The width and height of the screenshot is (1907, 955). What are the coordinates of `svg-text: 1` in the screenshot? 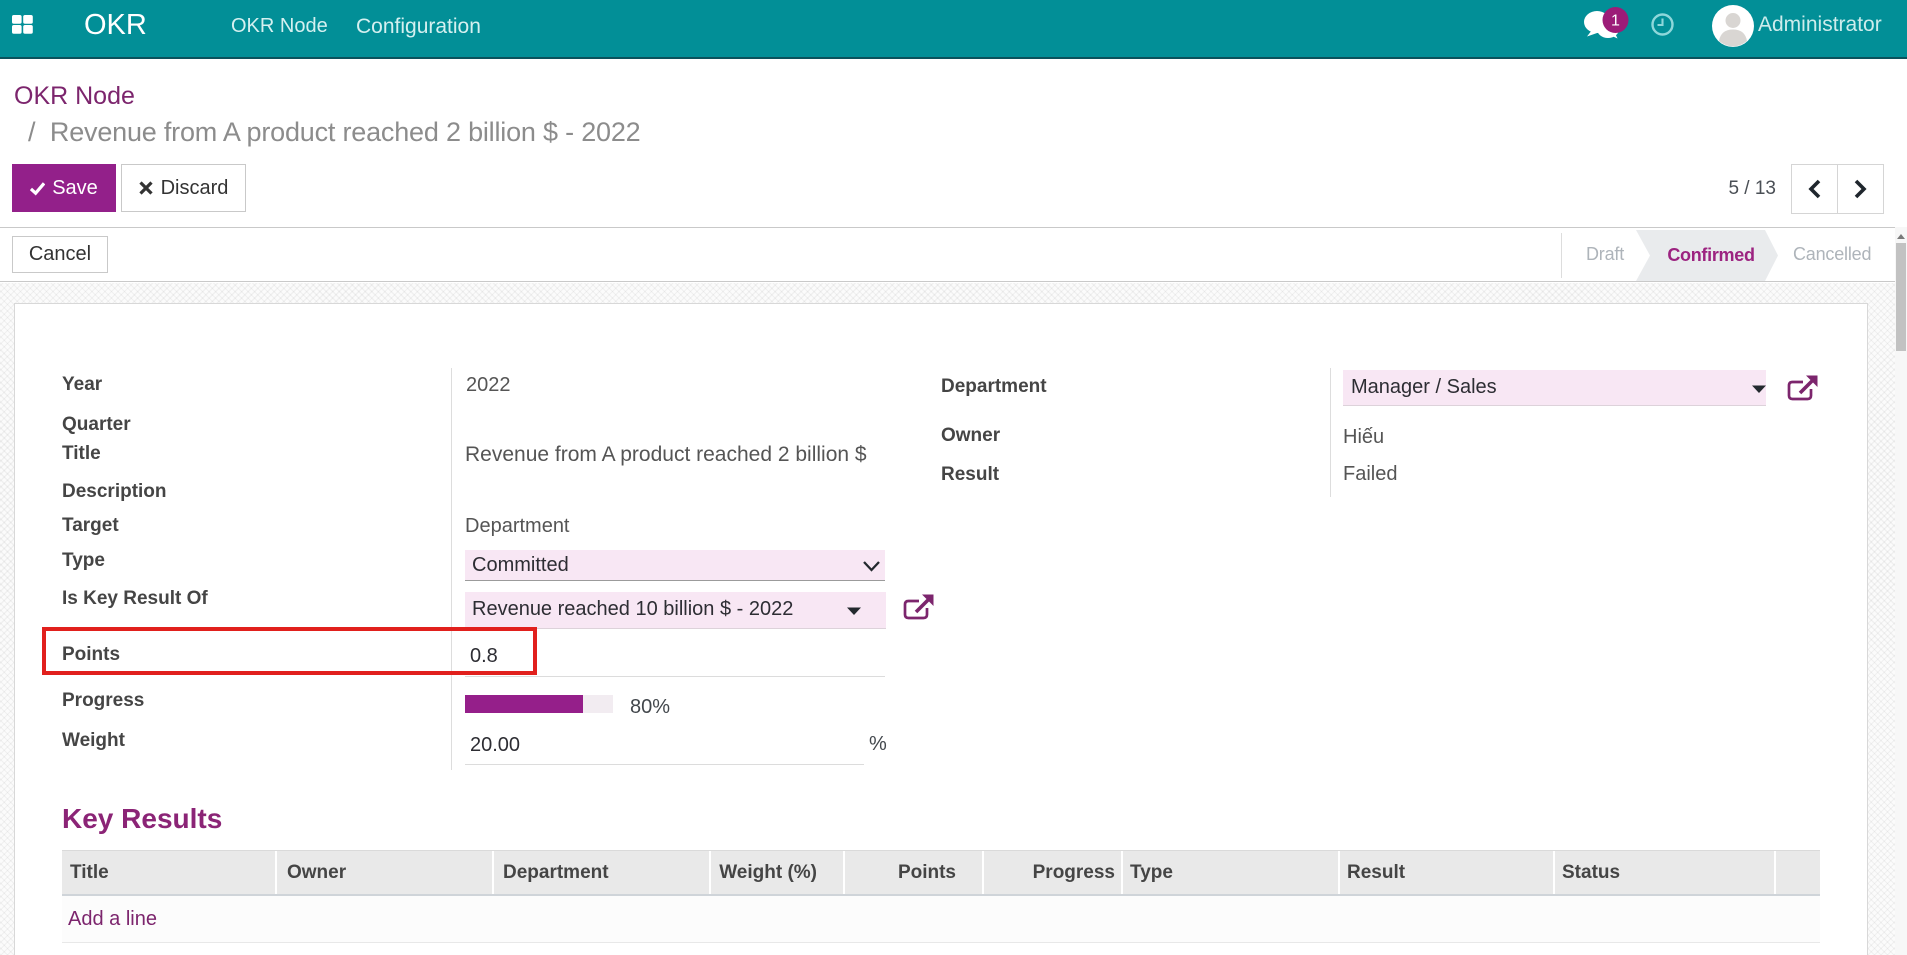 It's located at (1615, 21).